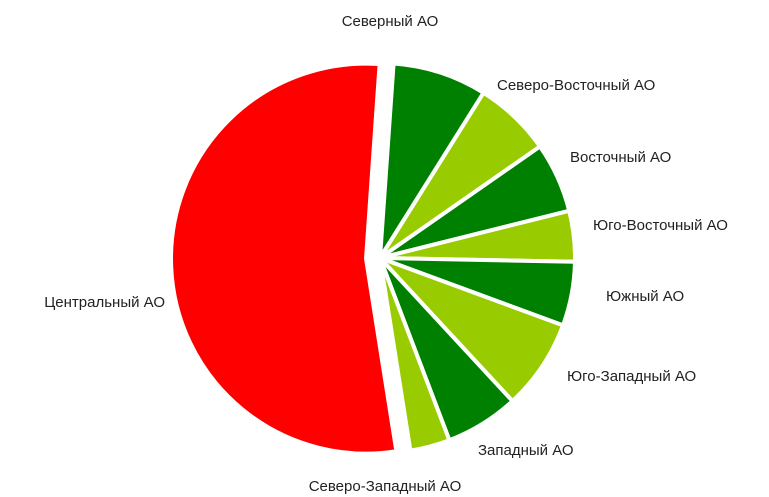 The width and height of the screenshot is (769, 497). Describe the element at coordinates (385, 486) in the screenshot. I see `slice-label: Северо-Западный АО` at that location.